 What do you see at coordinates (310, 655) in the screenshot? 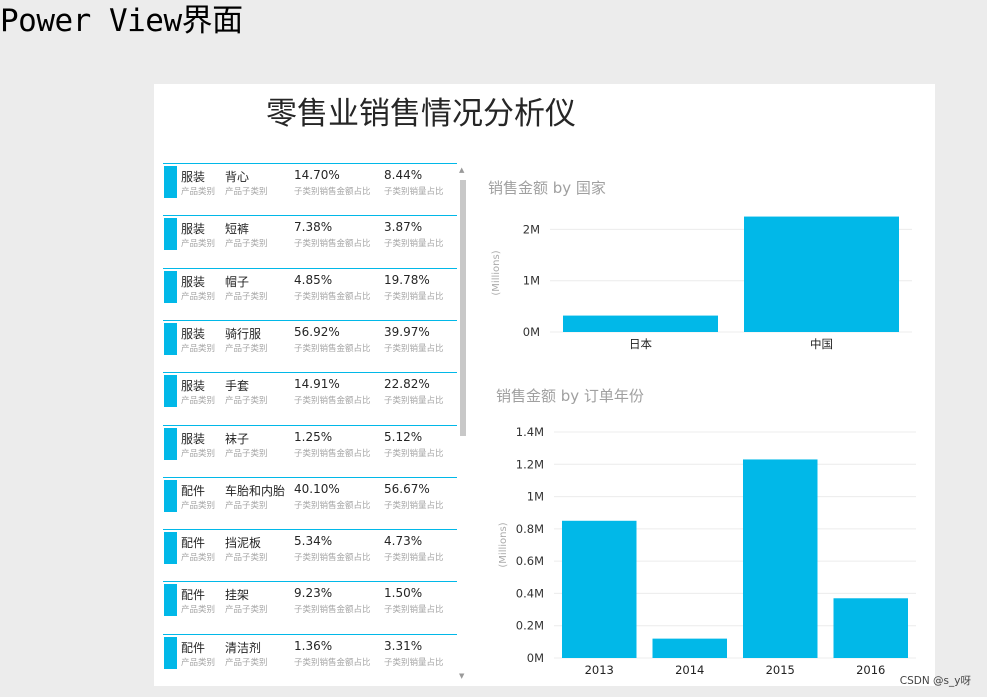
I see `data-card: 配件 产品类别 清洁剂 产品子类别 1.36% 子类别销售金额占比 3.31% 子类别销量占比` at bounding box center [310, 655].